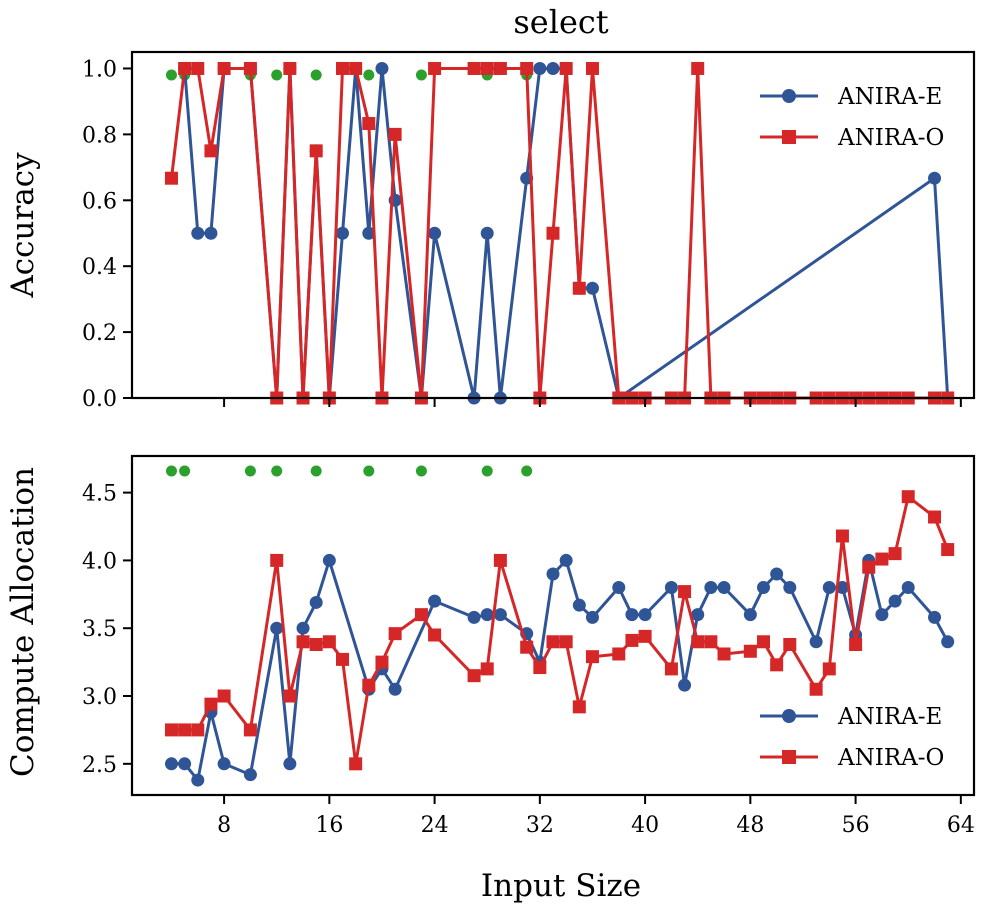 Image resolution: width=994 pixels, height=911 pixels. Describe the element at coordinates (99, 201) in the screenshot. I see `y-tick-label-0.6: 0.6` at that location.